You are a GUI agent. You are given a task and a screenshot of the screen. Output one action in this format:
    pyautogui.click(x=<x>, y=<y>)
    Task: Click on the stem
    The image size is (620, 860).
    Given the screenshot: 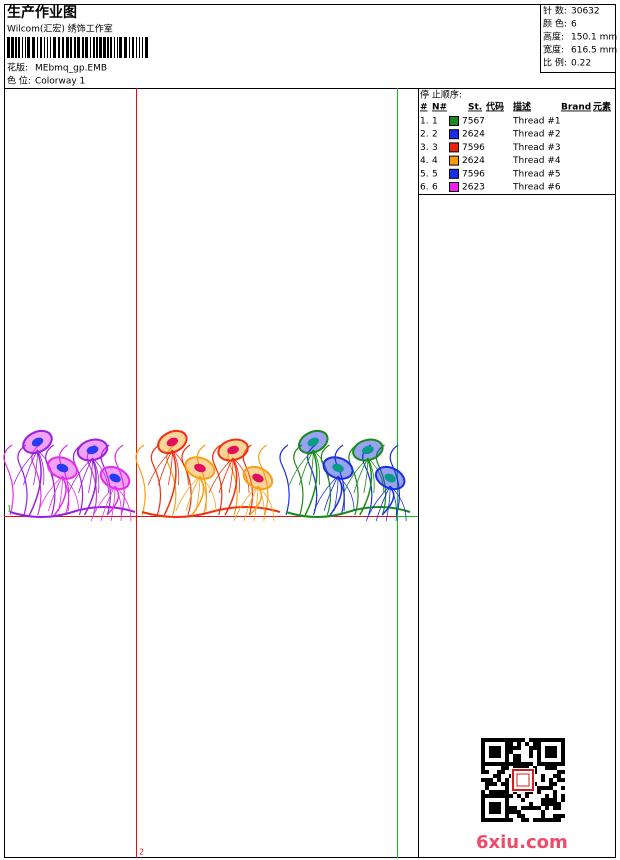 What is the action you would take?
    pyautogui.click(x=231, y=487)
    